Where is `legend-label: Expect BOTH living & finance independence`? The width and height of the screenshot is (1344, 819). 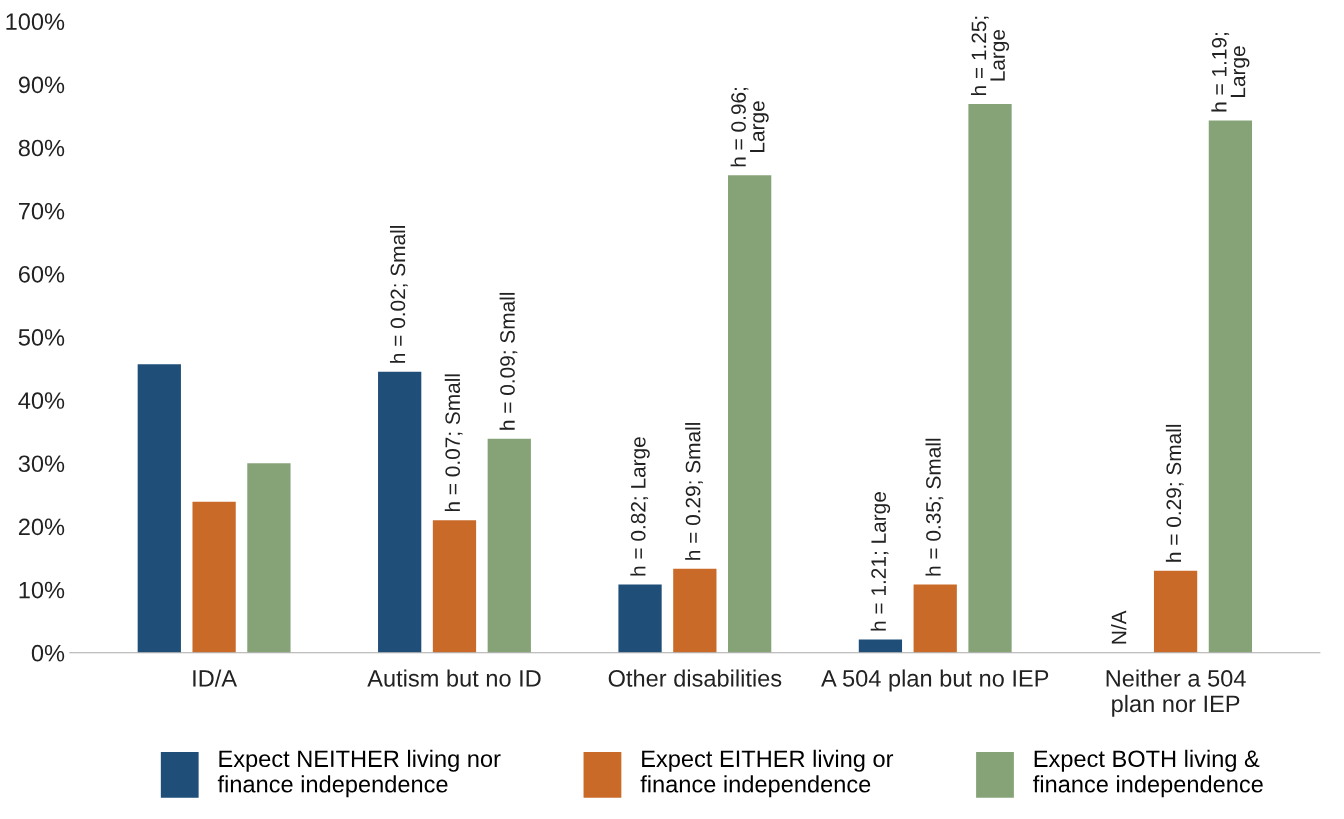
legend-label: Expect BOTH living & finance independence is located at coordinates (1148, 773).